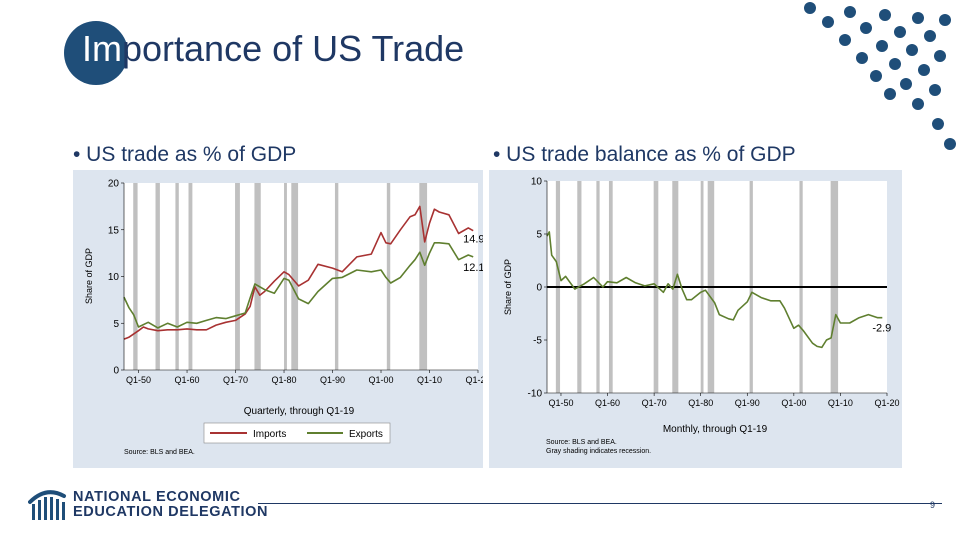 The image size is (960, 540). I want to click on y-tick-label-1: -5, so click(537, 341).